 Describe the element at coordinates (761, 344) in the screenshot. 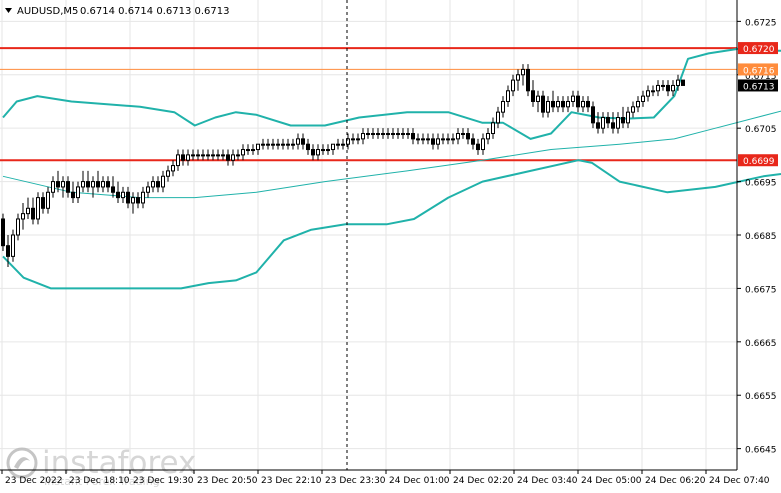

I see `y-tick-label: 0.6665` at that location.